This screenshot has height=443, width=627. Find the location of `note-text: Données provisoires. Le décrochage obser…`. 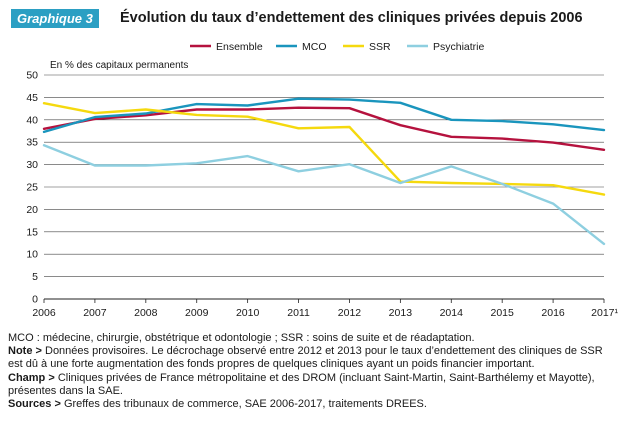

note-text: Données provisoires. Le décrochage obser… is located at coordinates (305, 358).